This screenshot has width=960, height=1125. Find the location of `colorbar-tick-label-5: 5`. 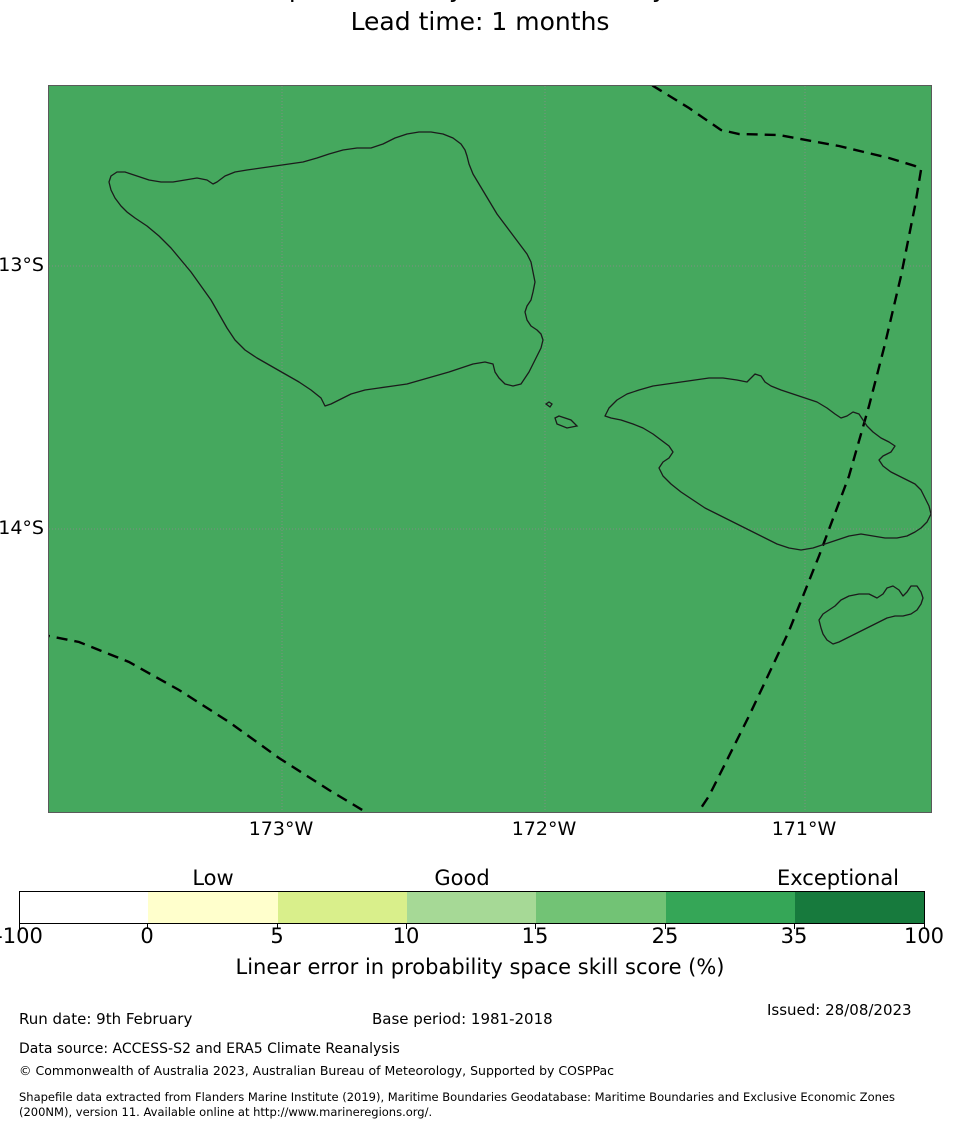

colorbar-tick-label-5: 5 is located at coordinates (277, 936).